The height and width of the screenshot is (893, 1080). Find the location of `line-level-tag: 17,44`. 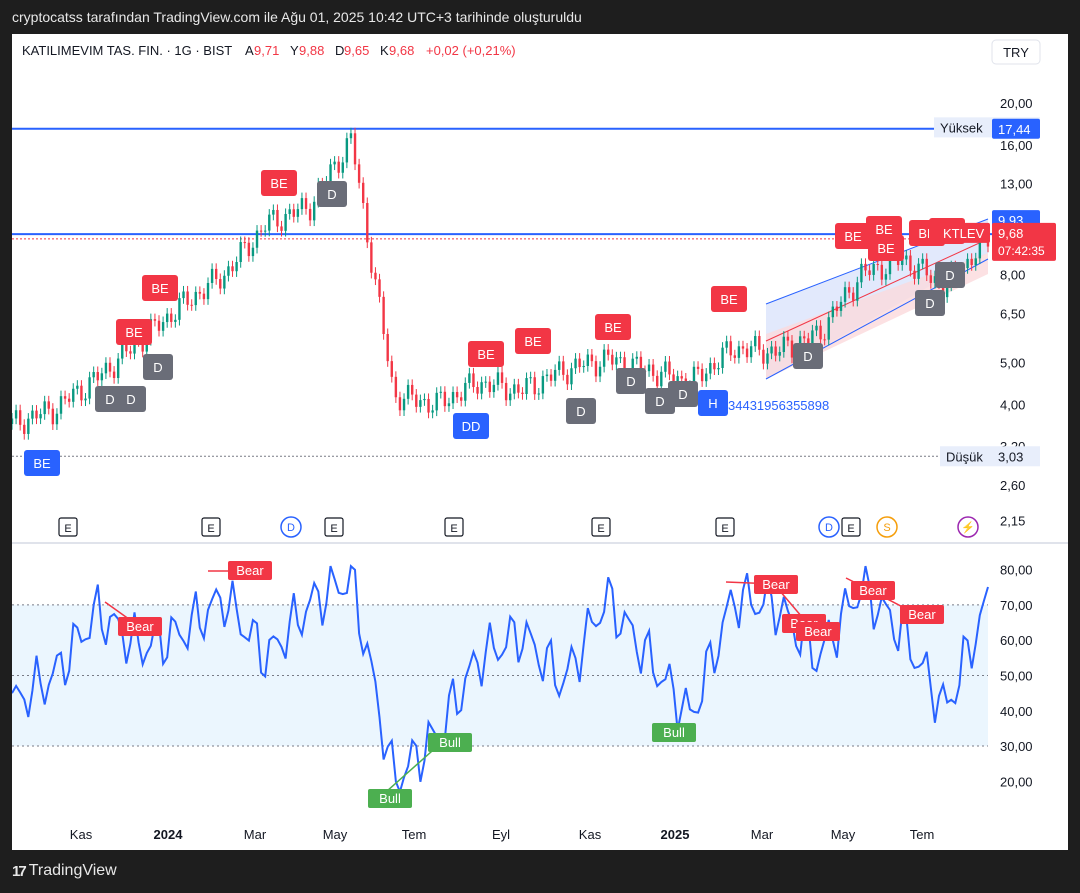

line-level-tag: 17,44 is located at coordinates (1016, 128).